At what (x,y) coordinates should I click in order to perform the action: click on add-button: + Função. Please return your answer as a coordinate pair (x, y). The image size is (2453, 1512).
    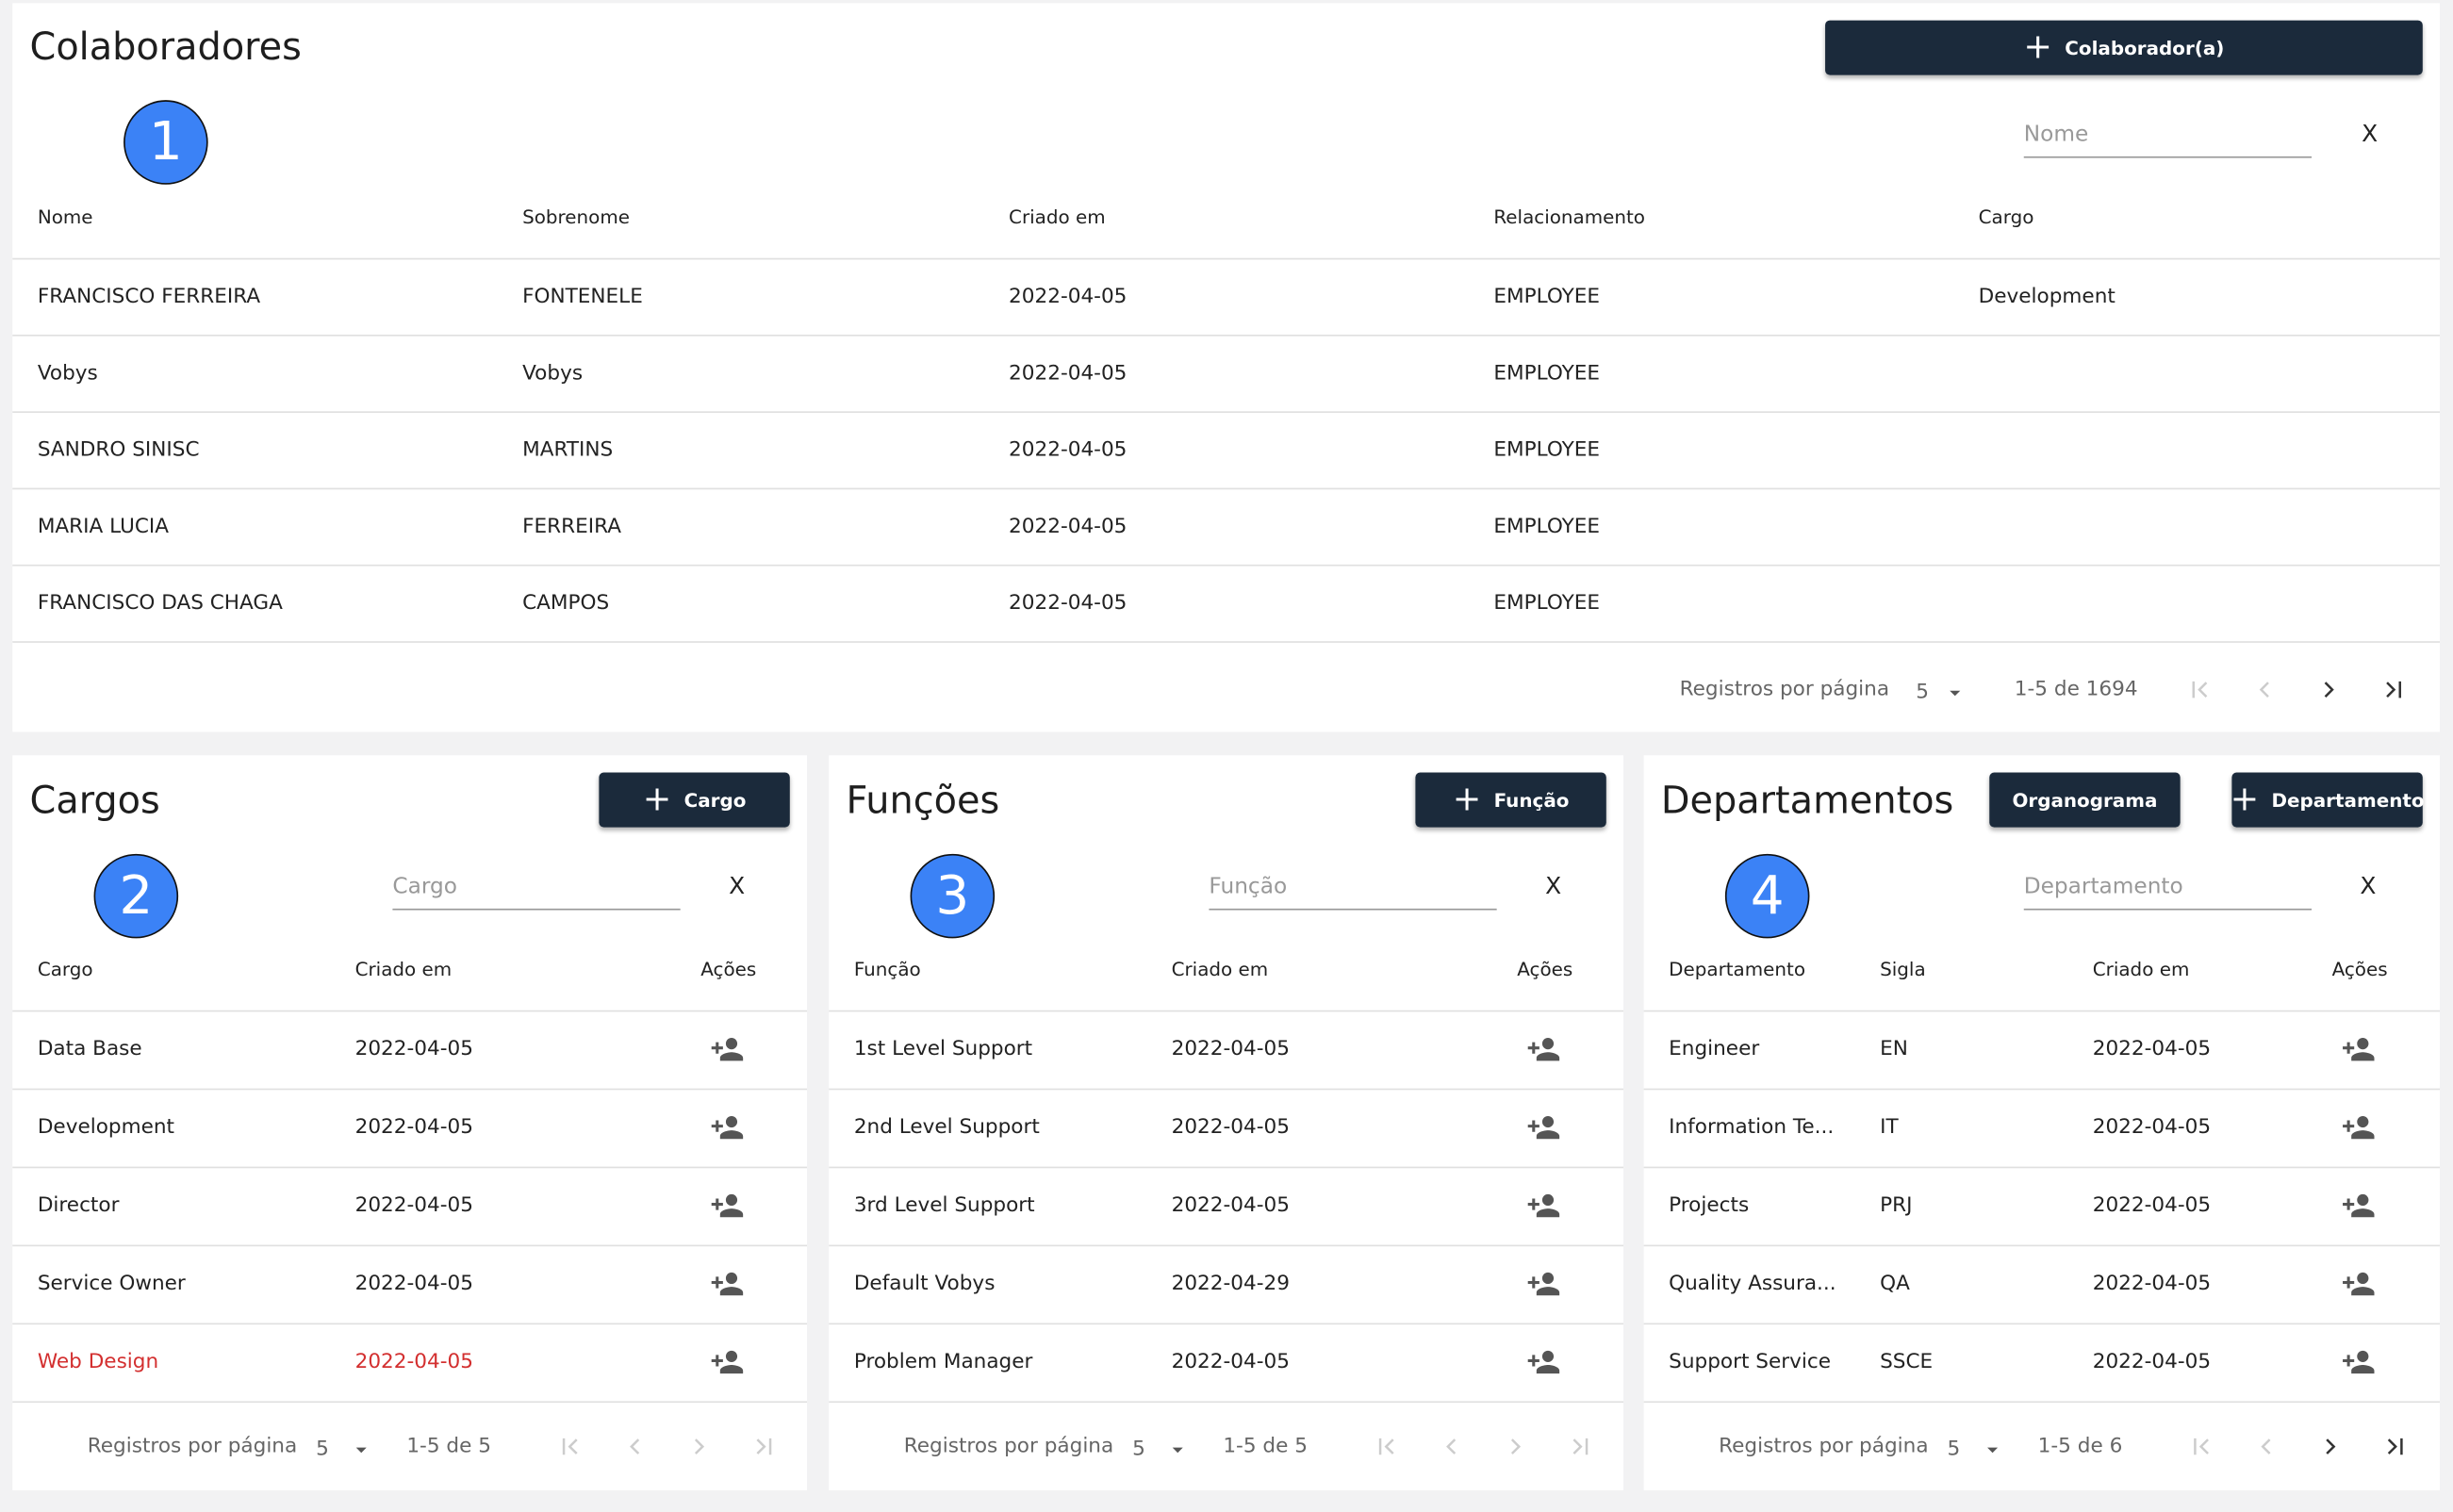
    Looking at the image, I should click on (1510, 800).